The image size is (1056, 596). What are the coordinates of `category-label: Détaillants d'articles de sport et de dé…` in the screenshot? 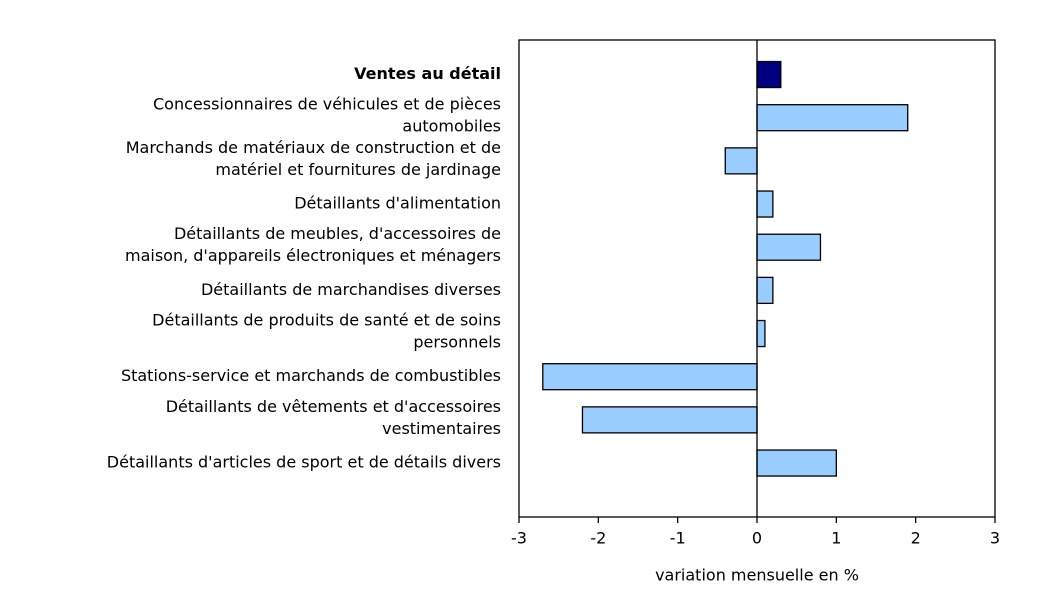 It's located at (304, 462).